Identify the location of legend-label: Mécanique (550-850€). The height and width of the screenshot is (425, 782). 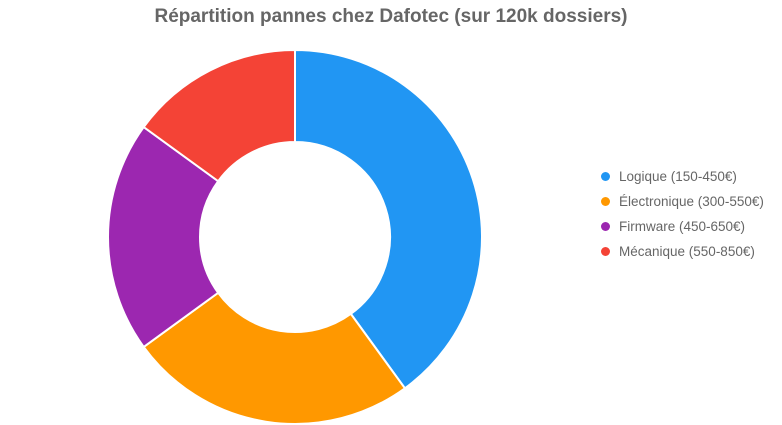
(687, 251).